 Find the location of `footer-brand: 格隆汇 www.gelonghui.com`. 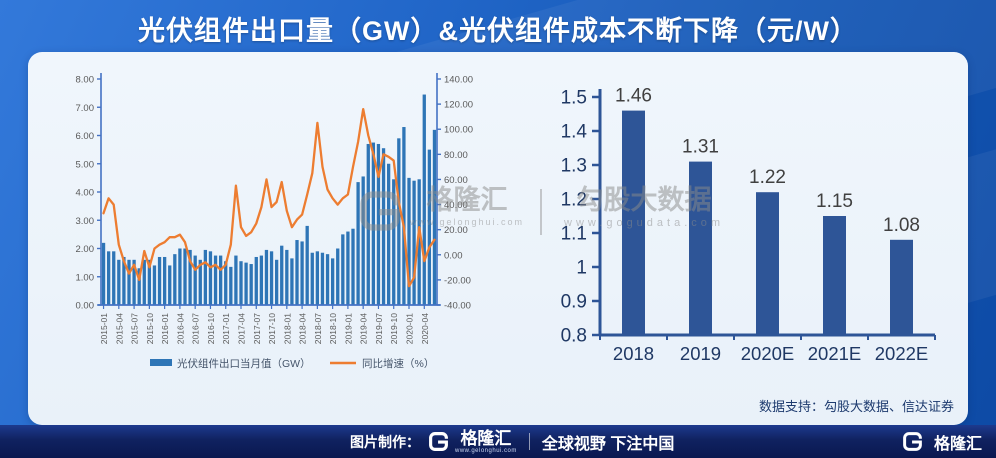

footer-brand: 格隆汇 www.gelonghui.com is located at coordinates (486, 442).